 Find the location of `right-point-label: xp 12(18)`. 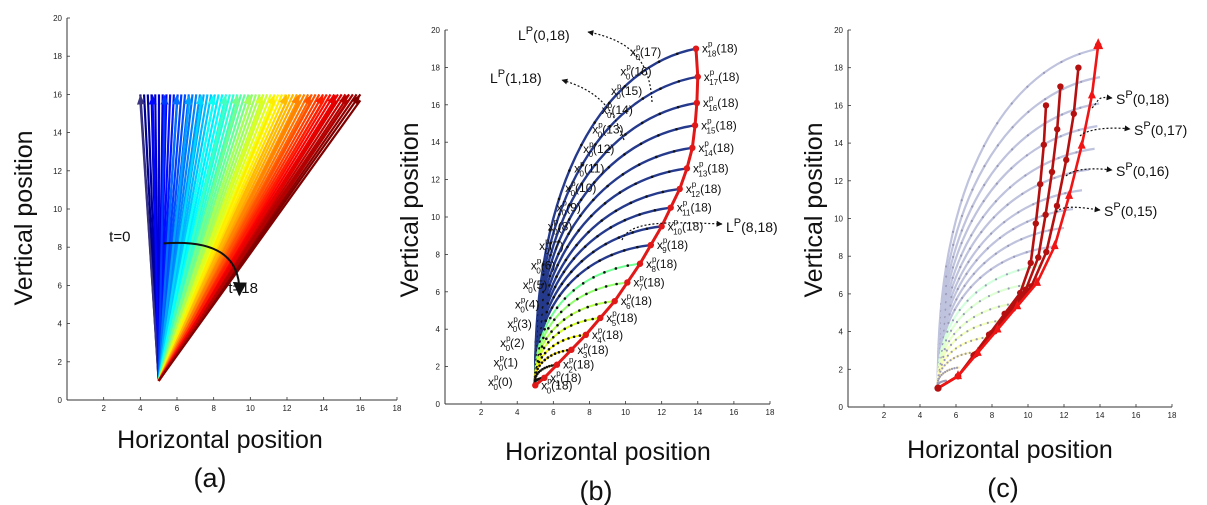

right-point-label: xp 12(18) is located at coordinates (704, 189).